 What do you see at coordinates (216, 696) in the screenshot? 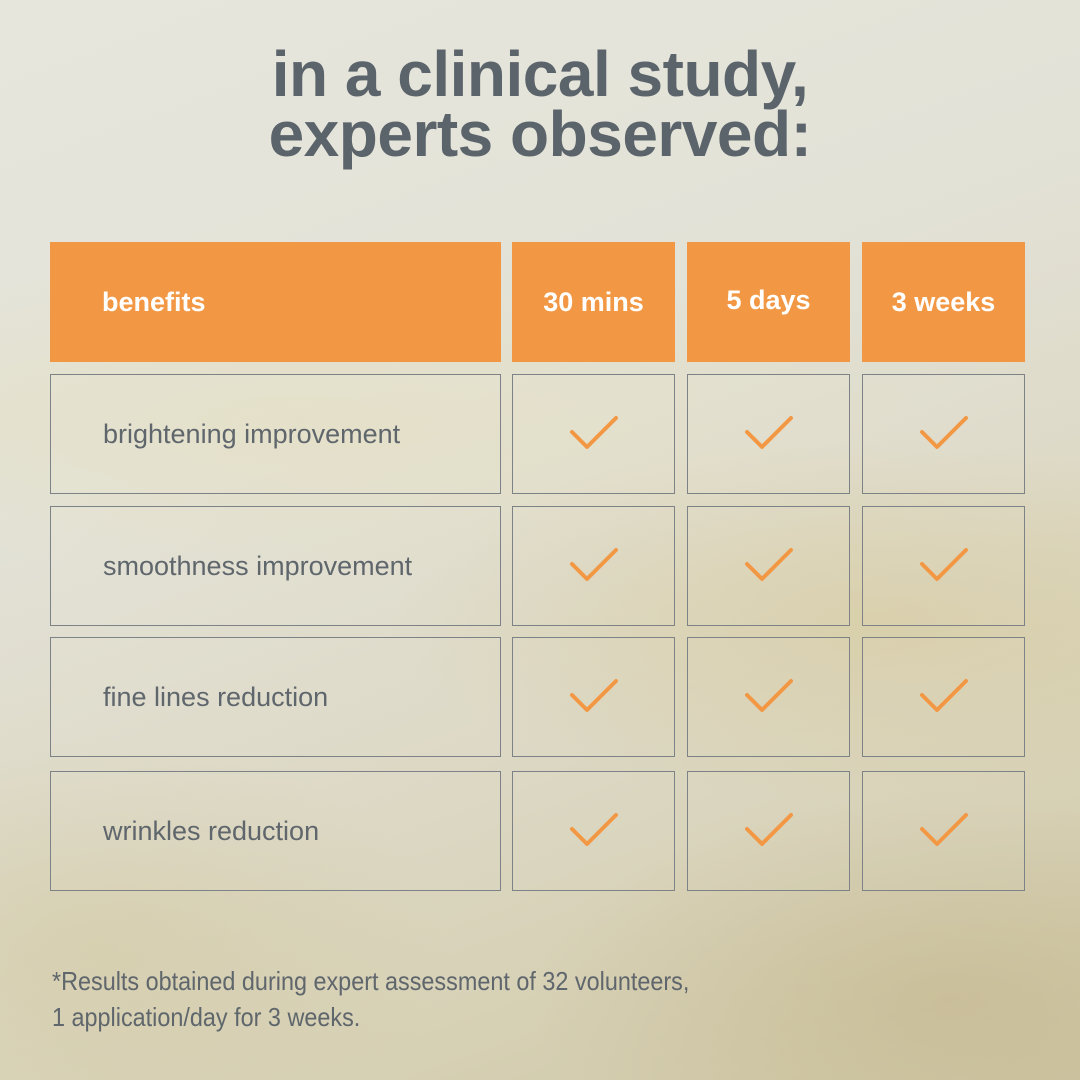
I see `row-label-text: fine lines reduction` at bounding box center [216, 696].